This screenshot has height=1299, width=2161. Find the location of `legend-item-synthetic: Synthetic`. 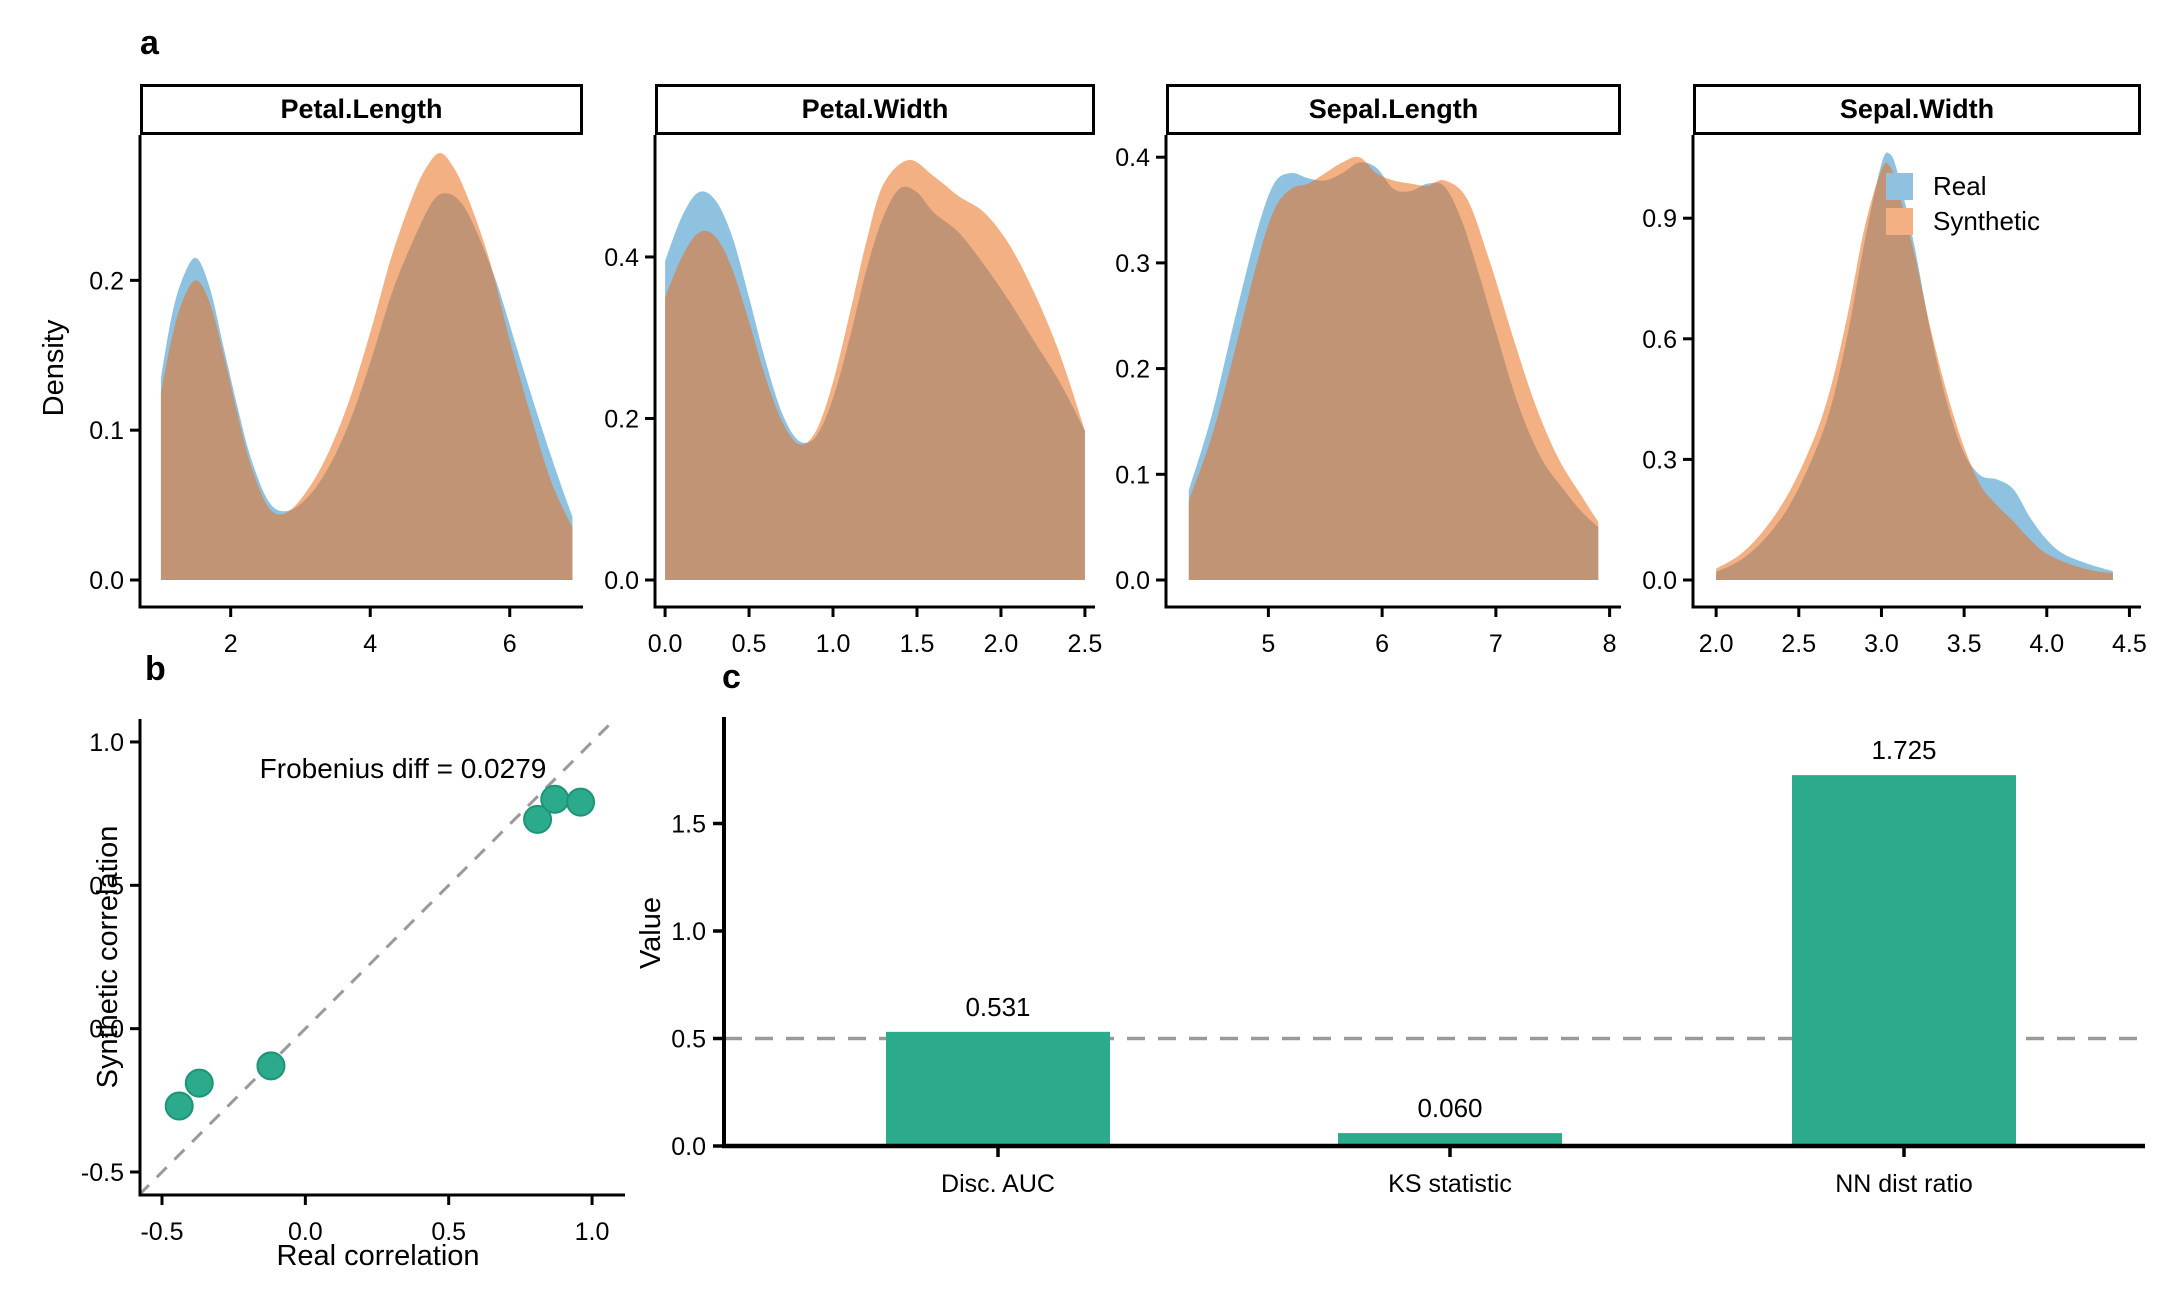

legend-item-synthetic: Synthetic is located at coordinates (1963, 221).